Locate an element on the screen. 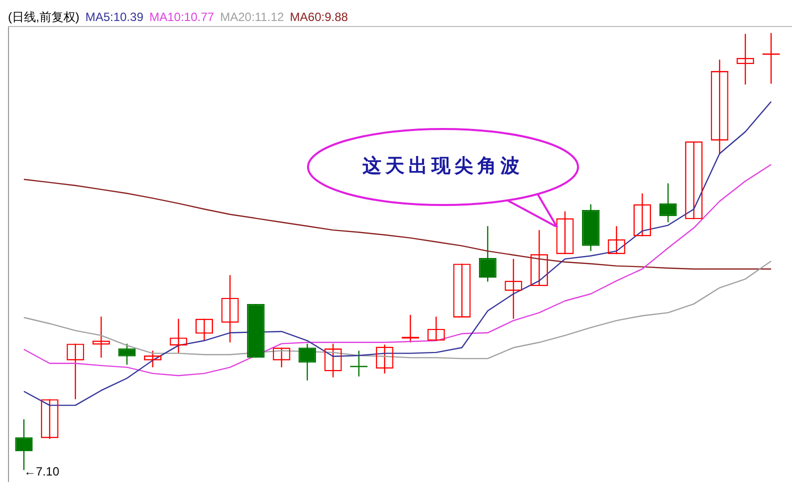 This screenshot has height=489, width=800. text: MA20:11.12 is located at coordinates (252, 17).